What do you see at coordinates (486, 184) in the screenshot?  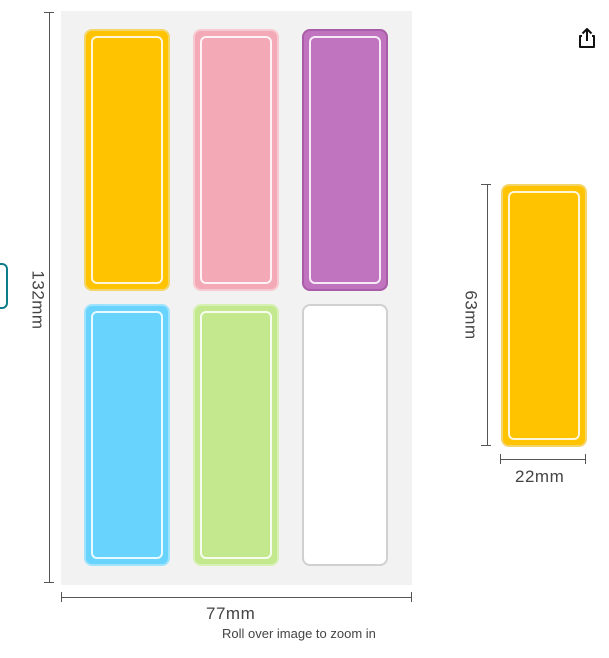 I see `detail-tick-top` at bounding box center [486, 184].